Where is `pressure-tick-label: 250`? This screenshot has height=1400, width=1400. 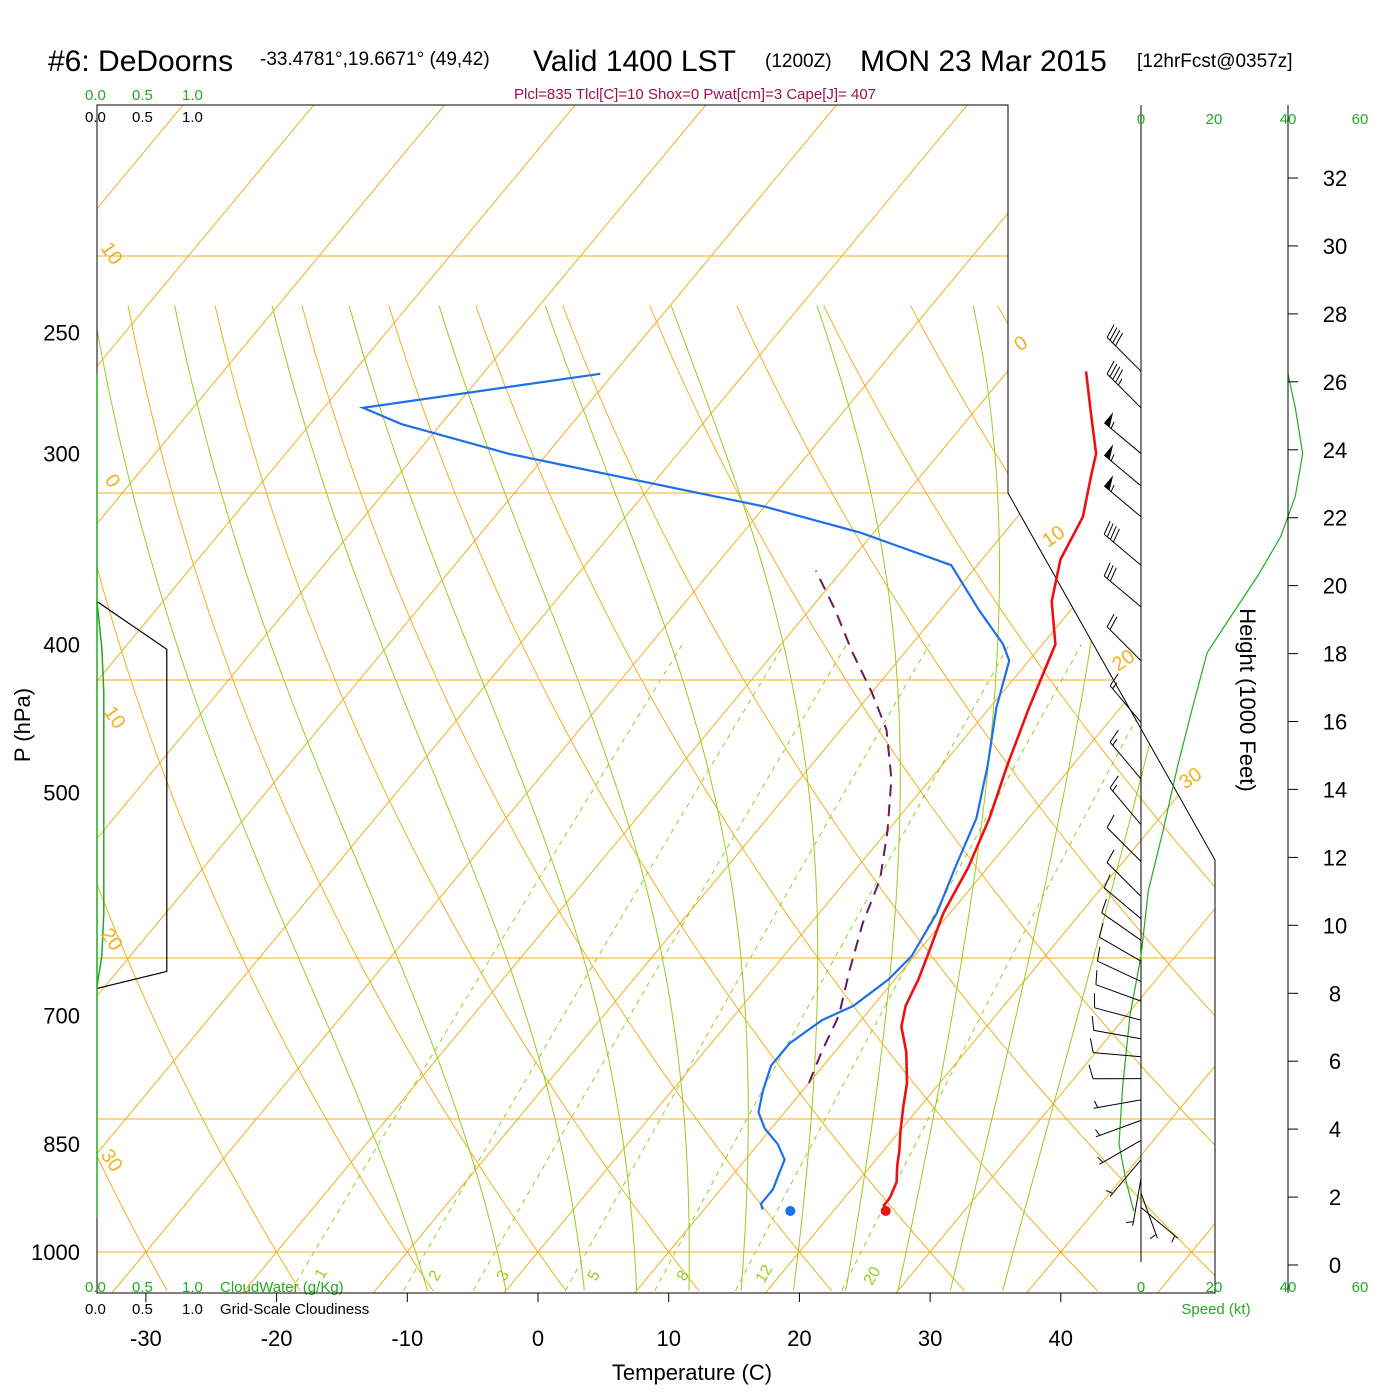
pressure-tick-label: 250 is located at coordinates (61, 333).